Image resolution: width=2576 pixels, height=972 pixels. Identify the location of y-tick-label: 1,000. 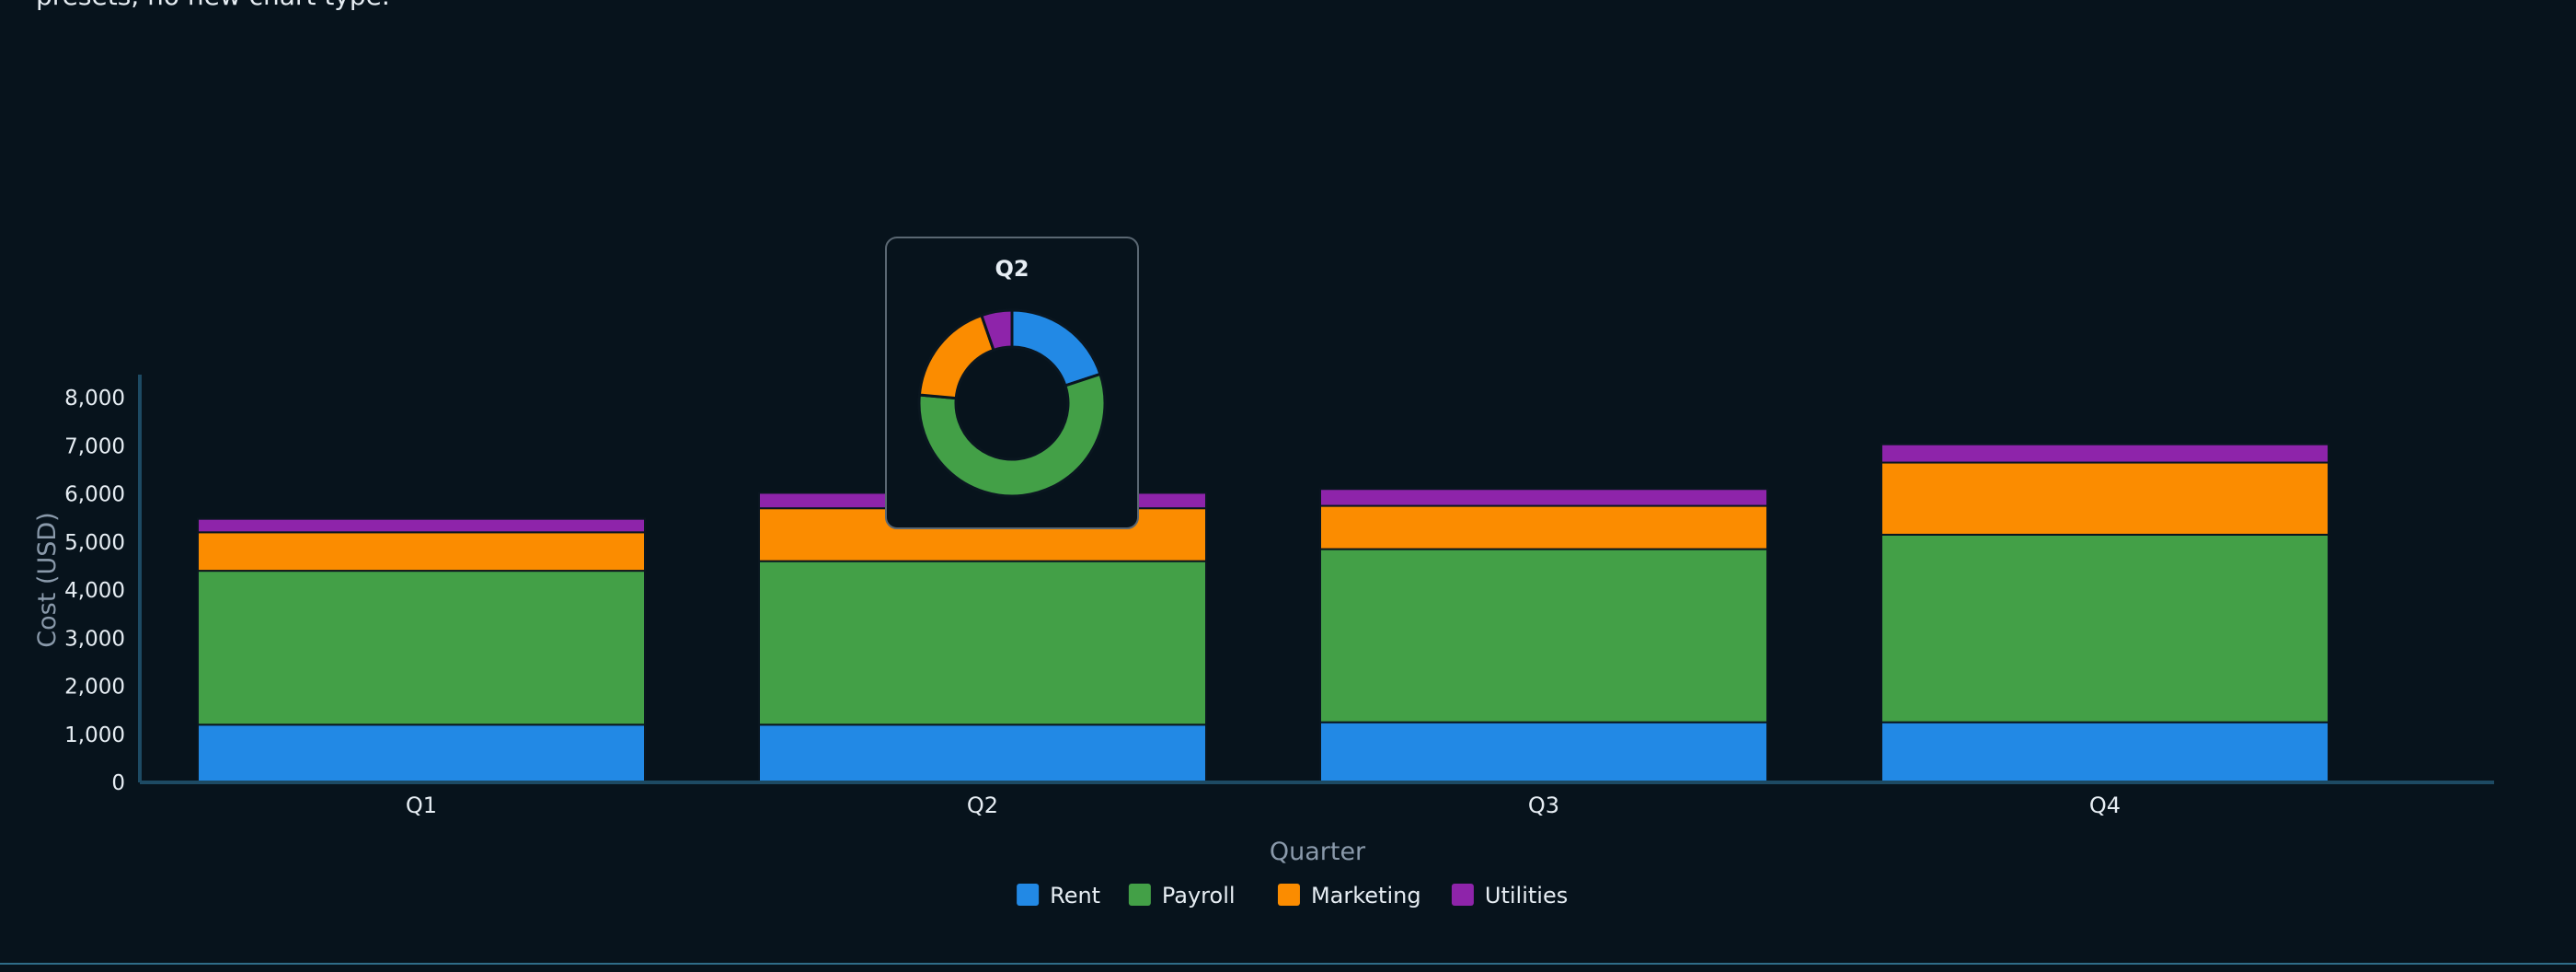
(94, 735).